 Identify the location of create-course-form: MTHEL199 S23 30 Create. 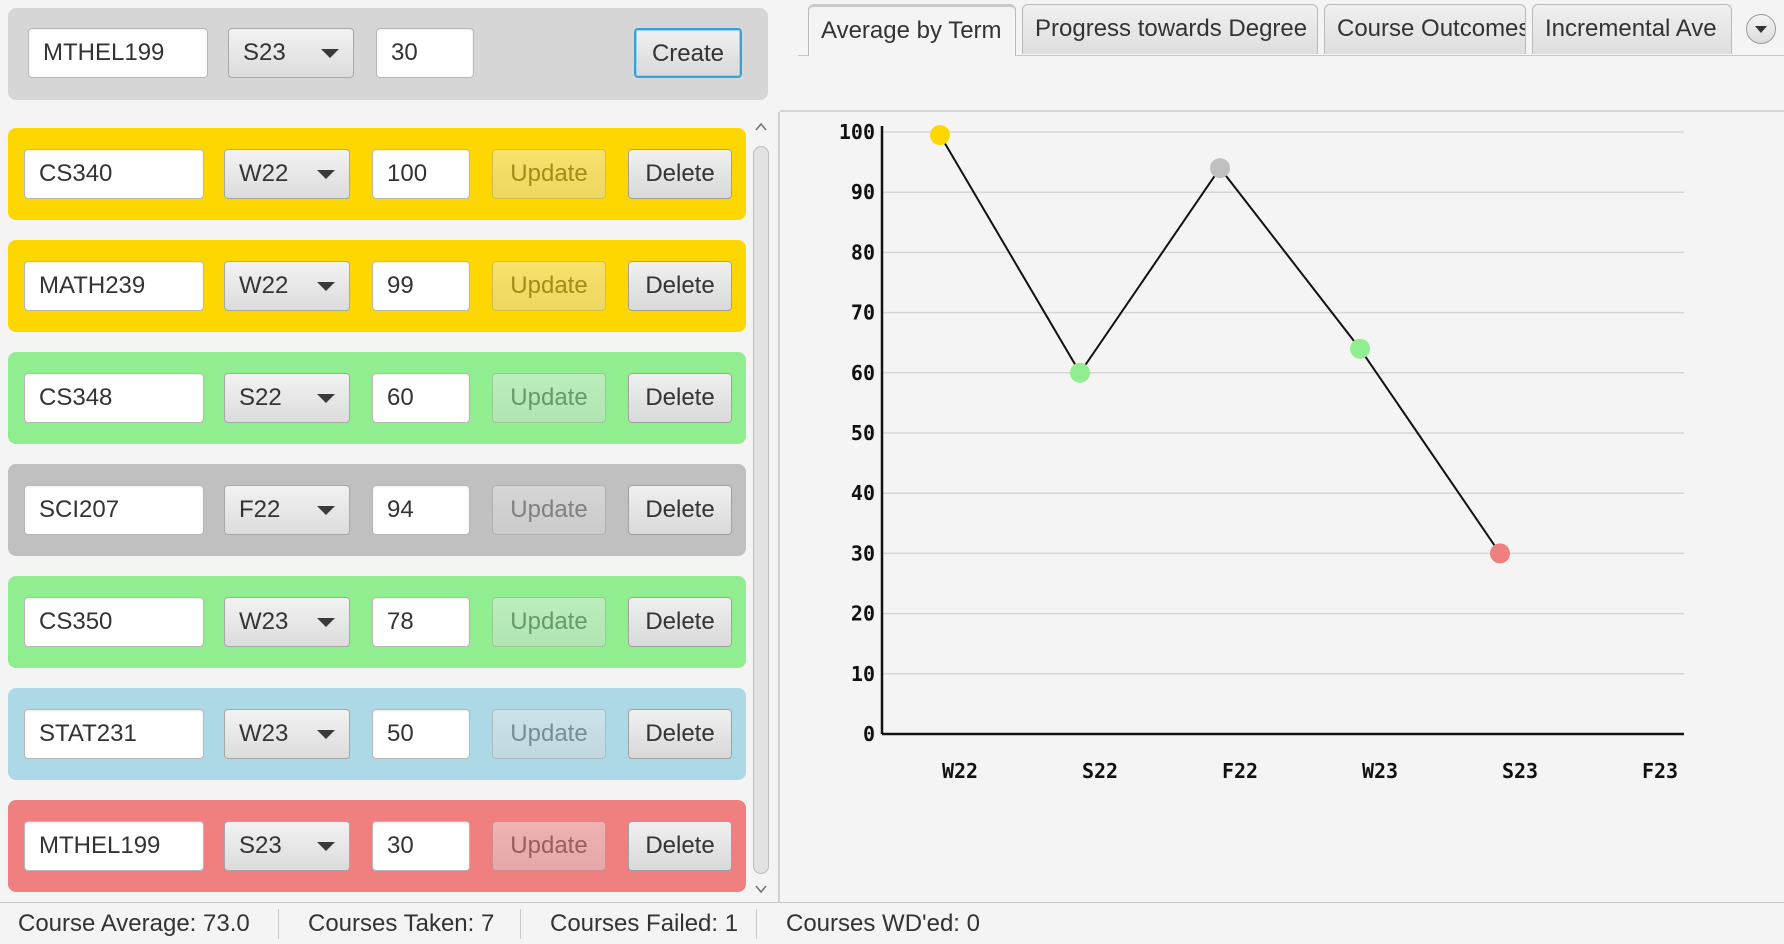
(388, 54).